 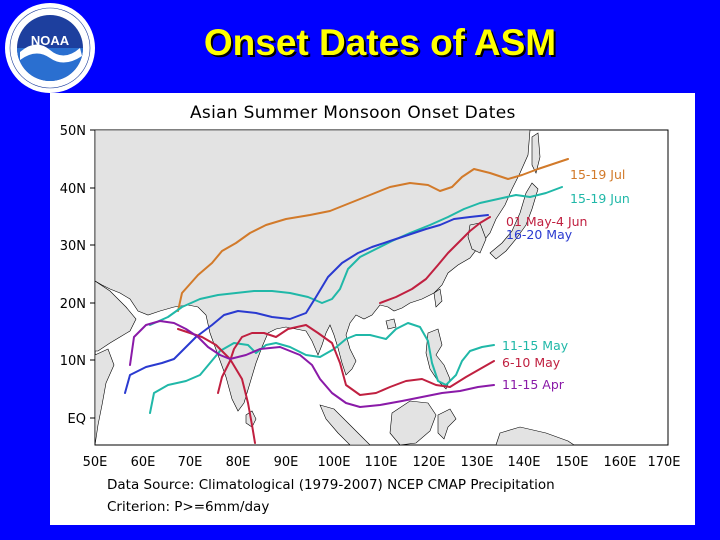 What do you see at coordinates (104, 397) in the screenshot?
I see `land-africa` at bounding box center [104, 397].